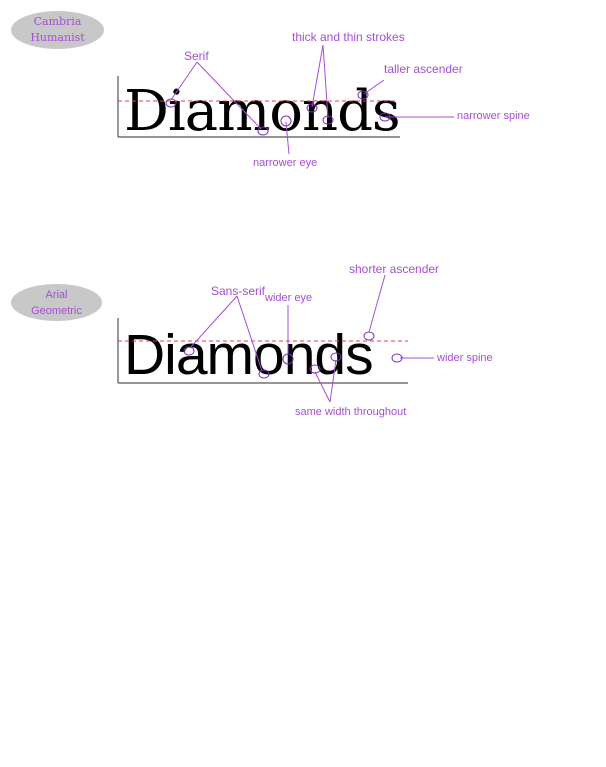 Image resolution: width=606 pixels, height=767 pixels. I want to click on bottom-axis, so click(262, 351).